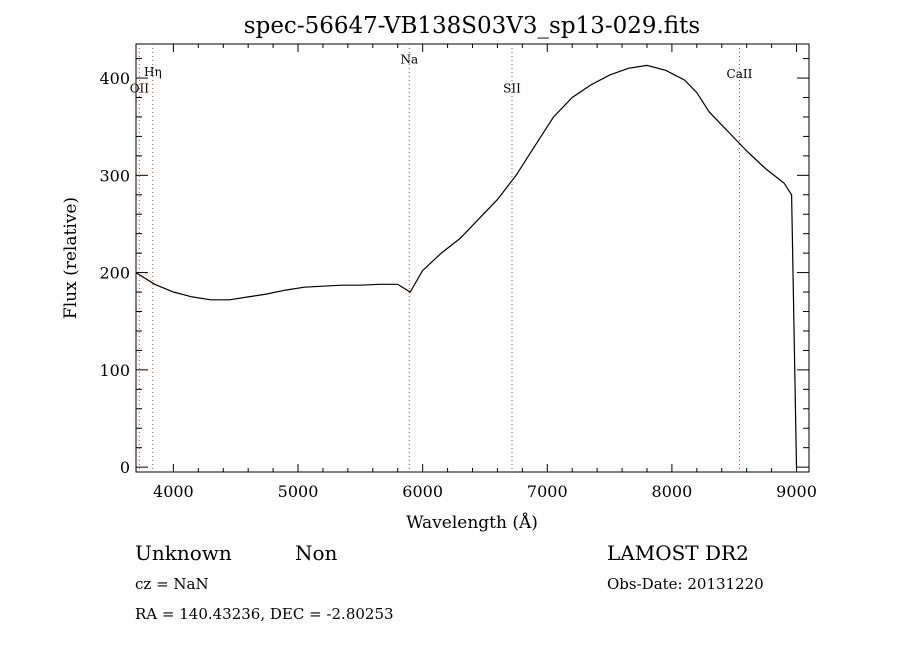 The image size is (900, 650). What do you see at coordinates (172, 584) in the screenshot?
I see `redshift-cz: cz = NaN` at bounding box center [172, 584].